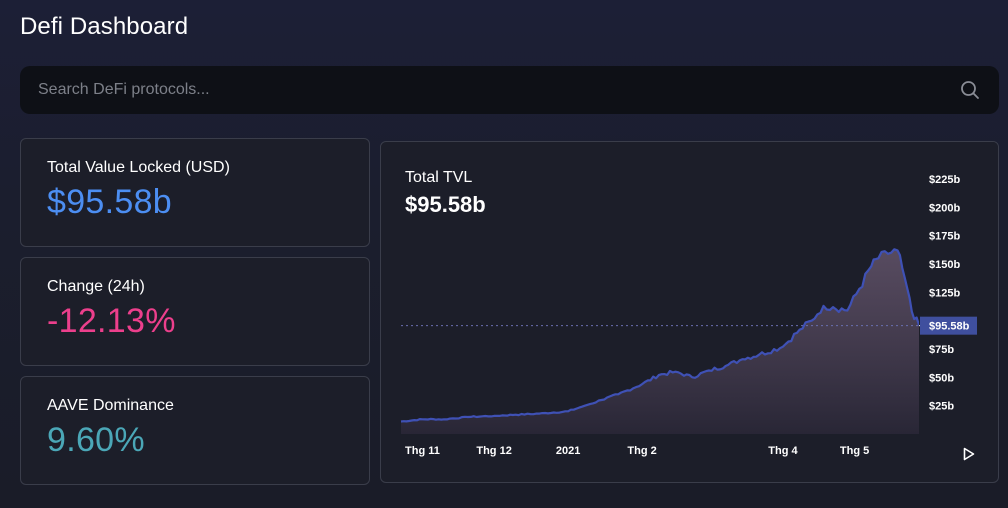 The height and width of the screenshot is (508, 1008). Describe the element at coordinates (195, 311) in the screenshot. I see `stat-card-change: Change (24h) -12.13%` at that location.